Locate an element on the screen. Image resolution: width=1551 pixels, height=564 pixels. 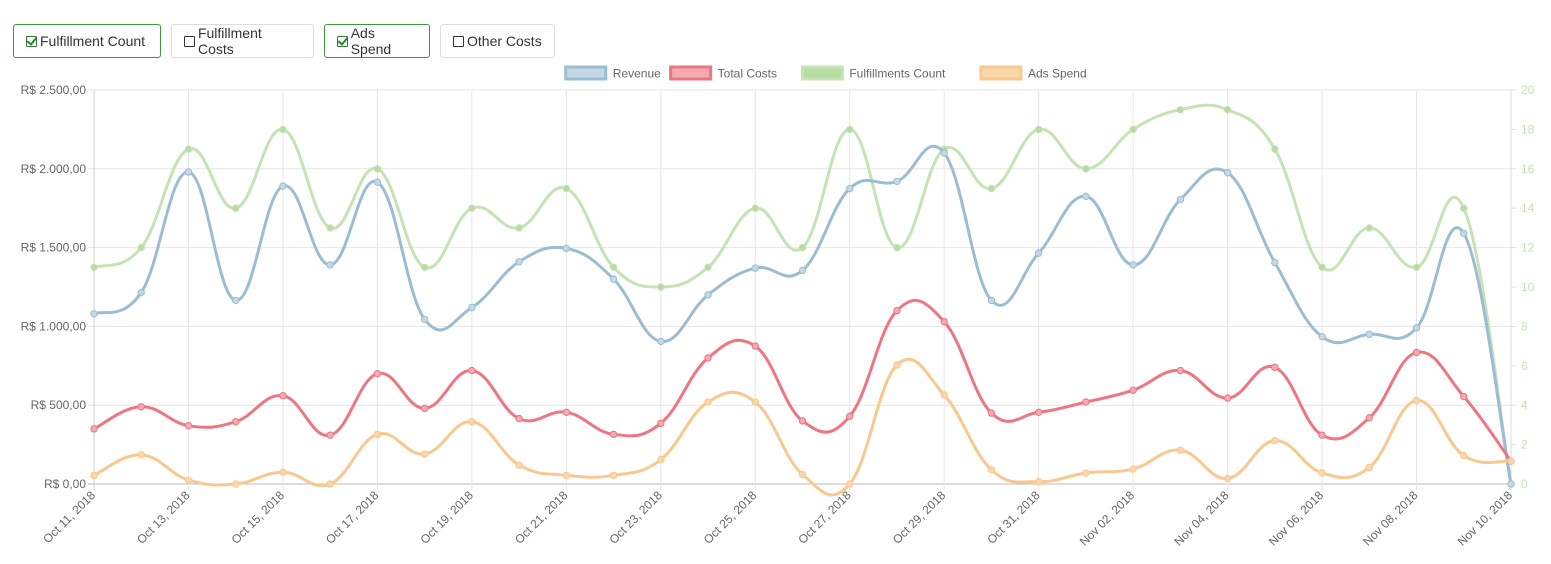
revenue-legend-swatch is located at coordinates (586, 73).